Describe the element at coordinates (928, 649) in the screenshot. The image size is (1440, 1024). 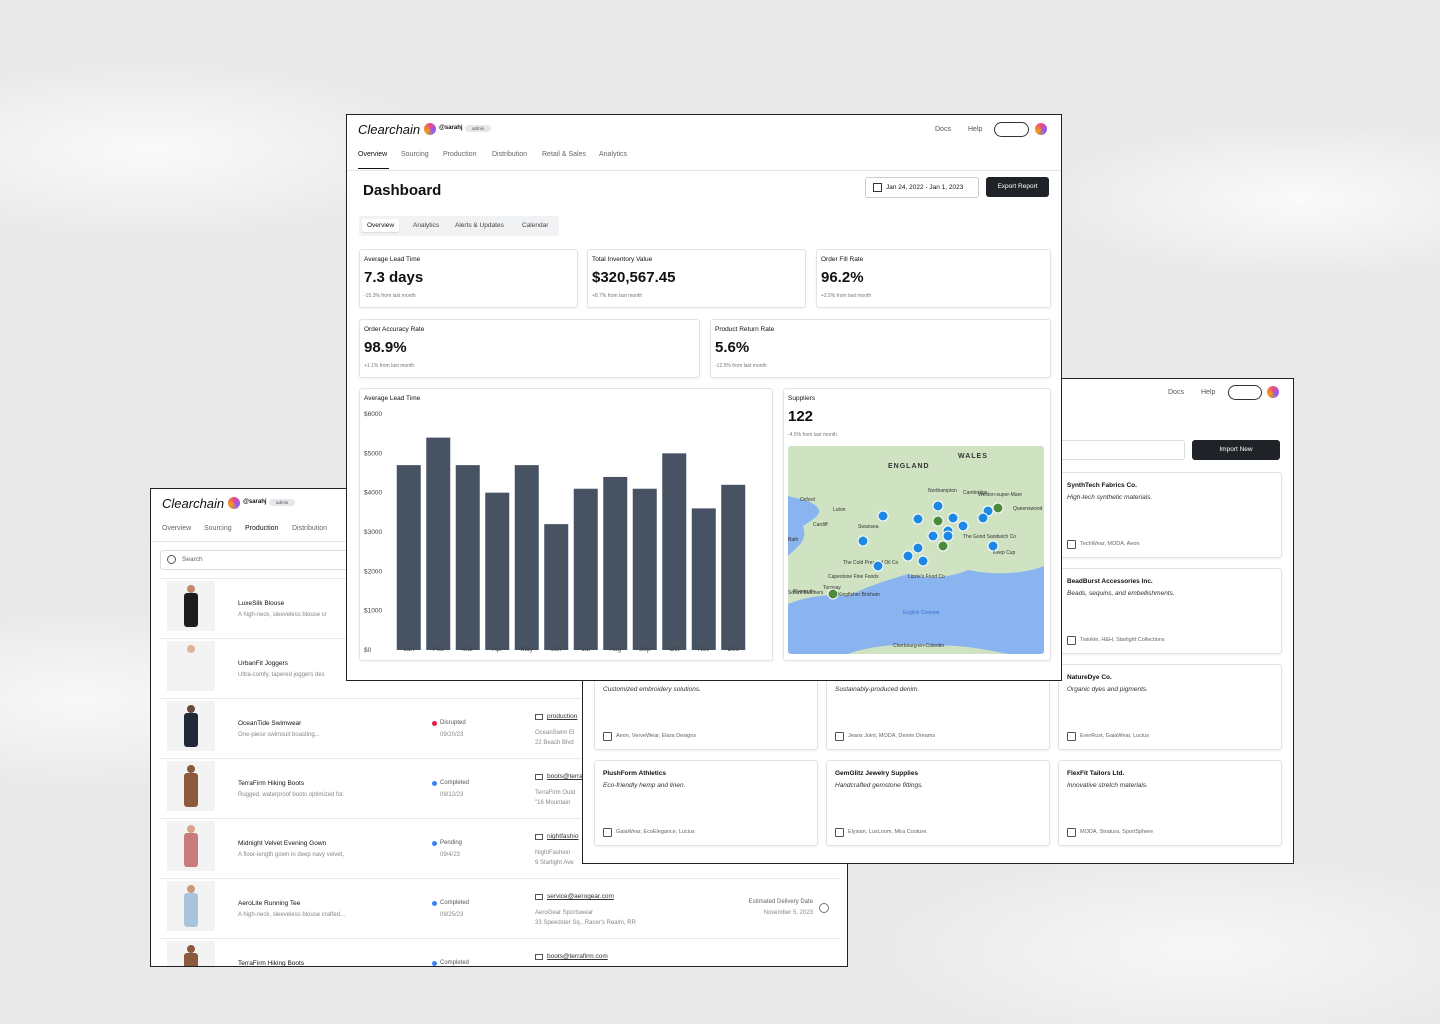
I see `land-france` at that location.